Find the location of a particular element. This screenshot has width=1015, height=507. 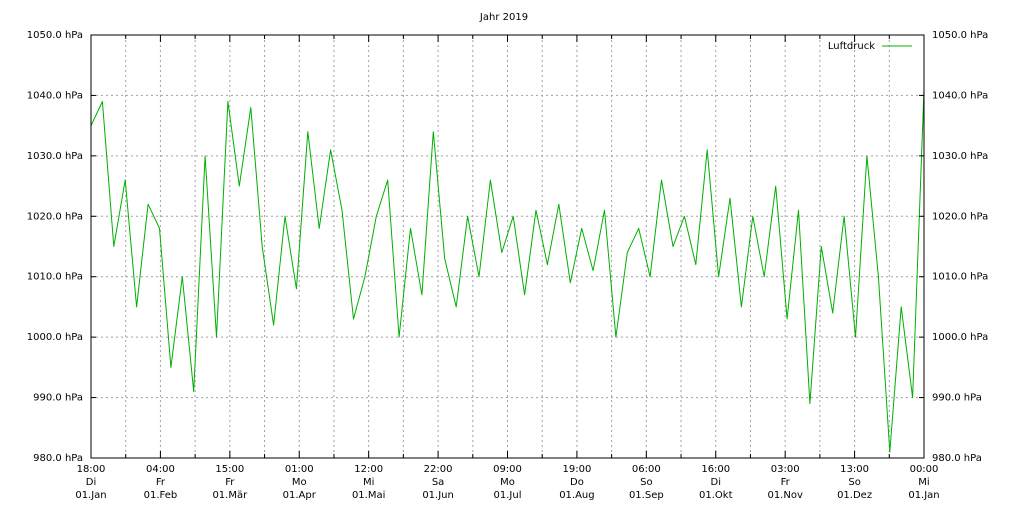

x-tick-label: 16:00 Di 01.Okt is located at coordinates (716, 482).